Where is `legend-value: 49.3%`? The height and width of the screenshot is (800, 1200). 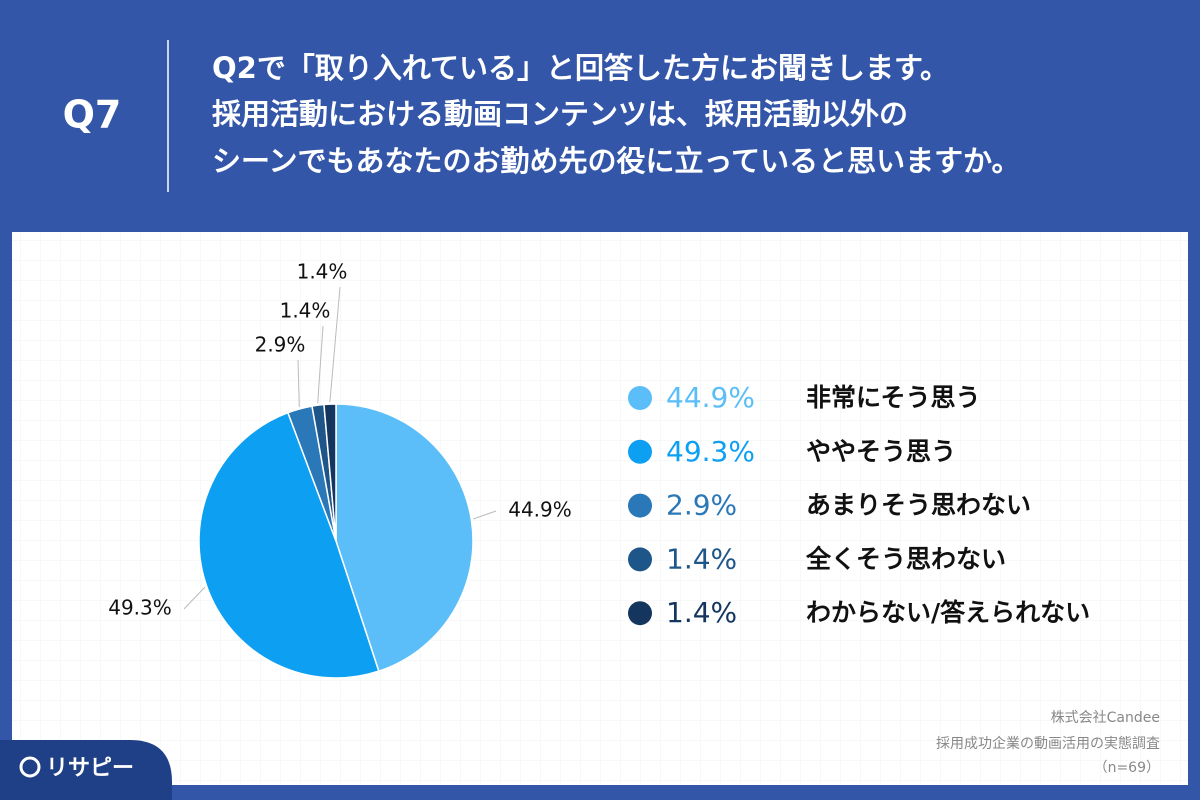
legend-value: 49.3% is located at coordinates (710, 451).